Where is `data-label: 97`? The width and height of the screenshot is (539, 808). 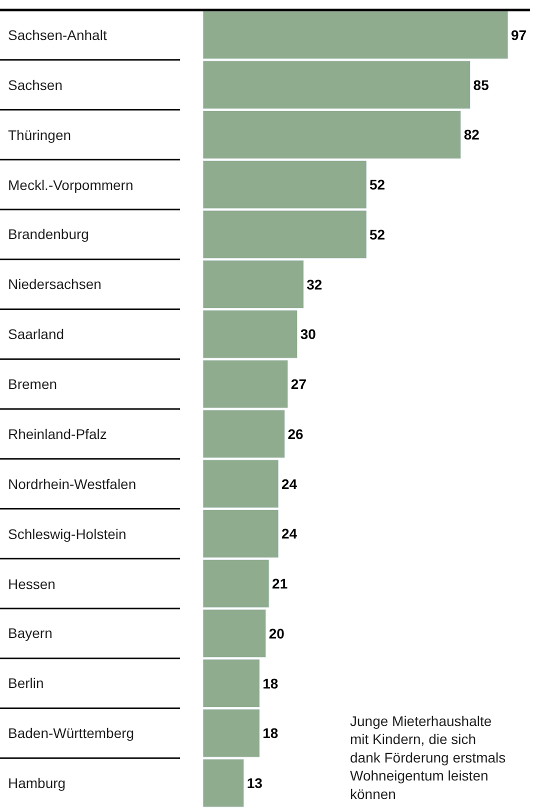
data-label: 97 is located at coordinates (519, 34).